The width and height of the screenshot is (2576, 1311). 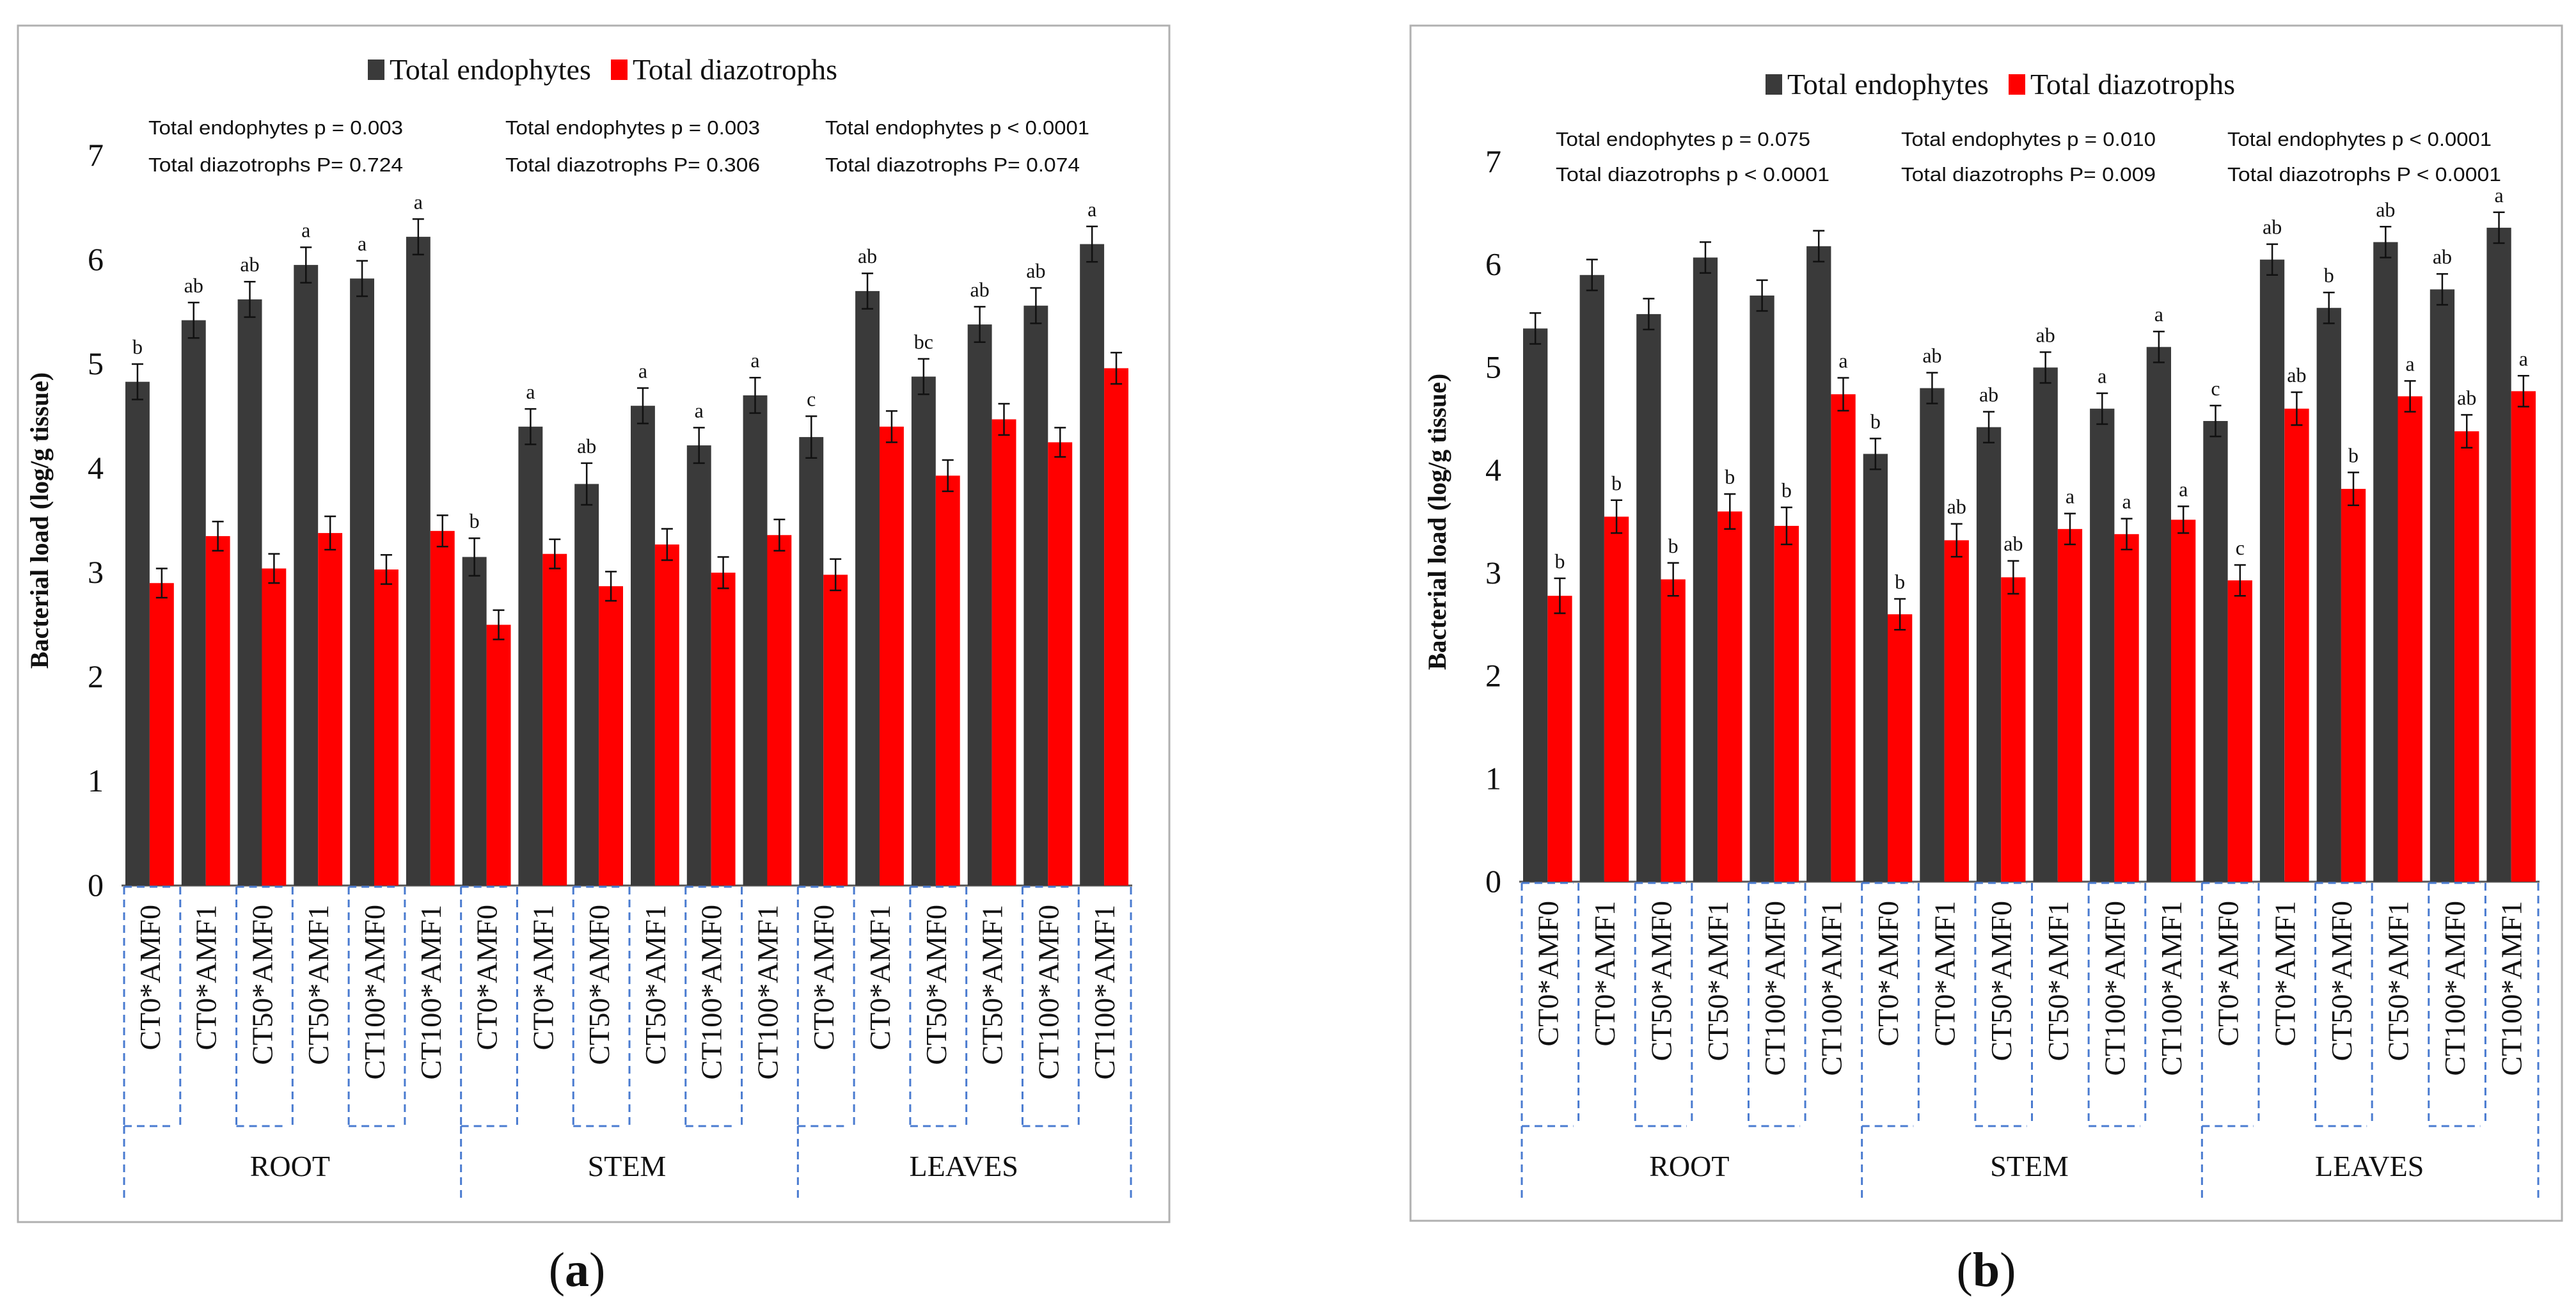 What do you see at coordinates (812, 399) in the screenshot?
I see `significance-letter-endophytes: c` at bounding box center [812, 399].